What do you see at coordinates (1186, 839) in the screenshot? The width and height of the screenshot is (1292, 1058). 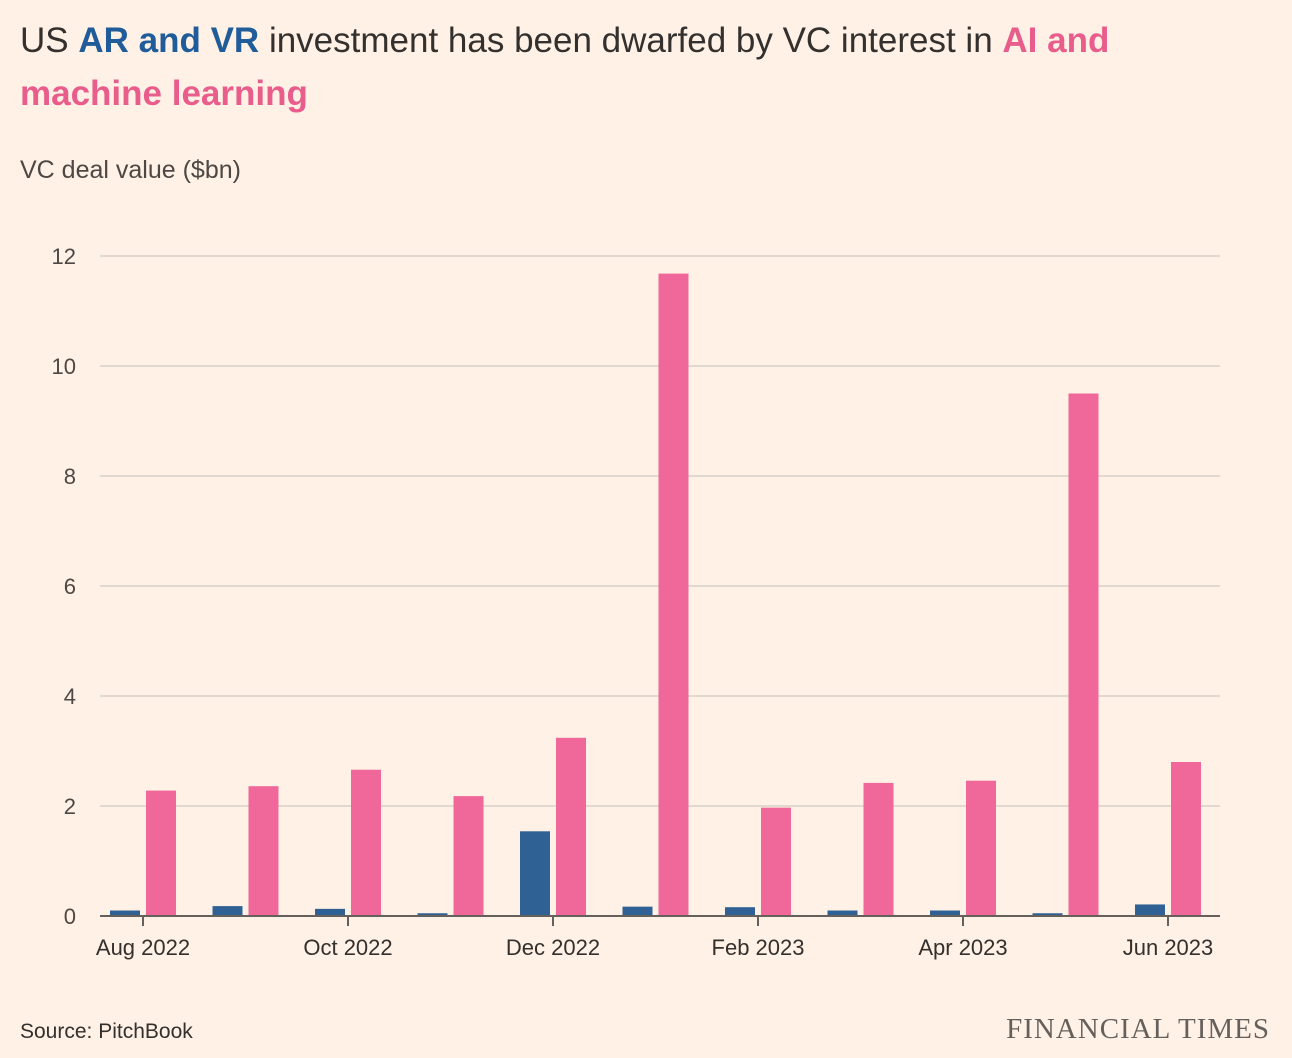 I see `bar-ai-jun-2023` at bounding box center [1186, 839].